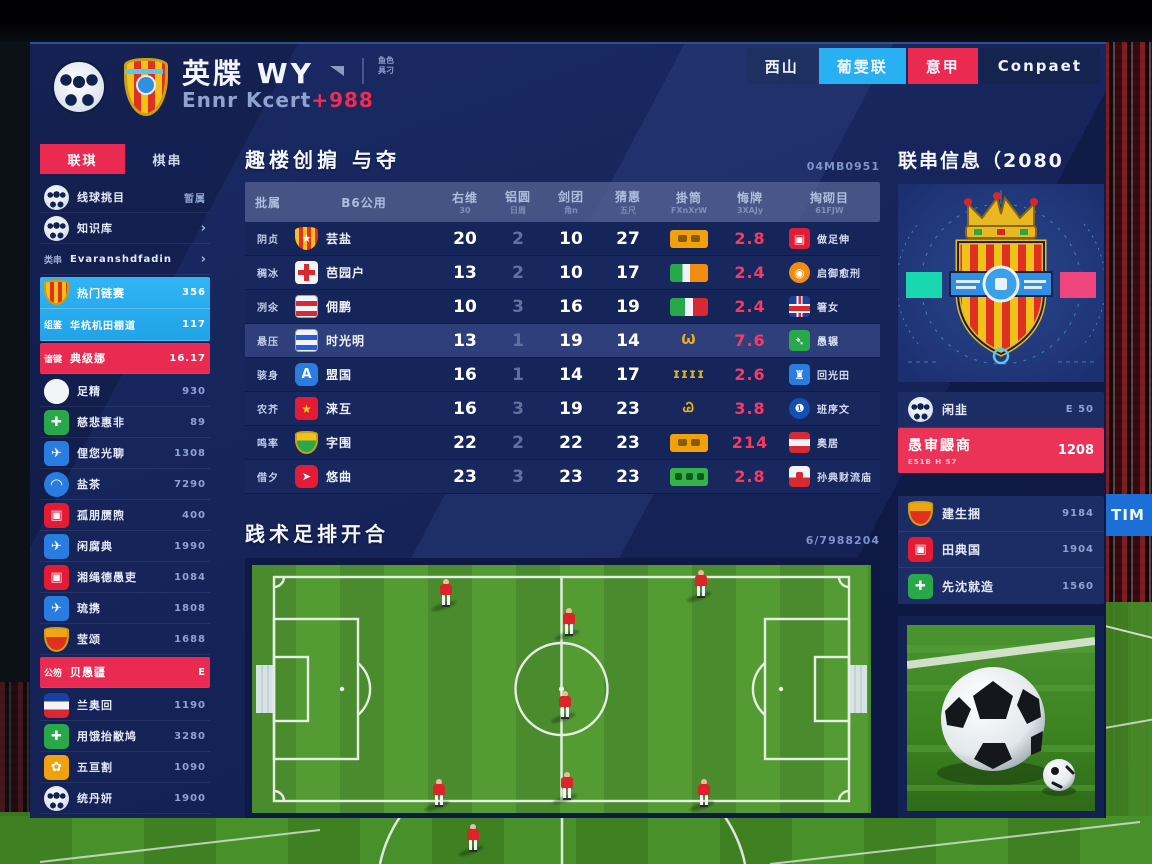  I want to click on sidebar-item: 兰奥回 1190, so click(125, 705).